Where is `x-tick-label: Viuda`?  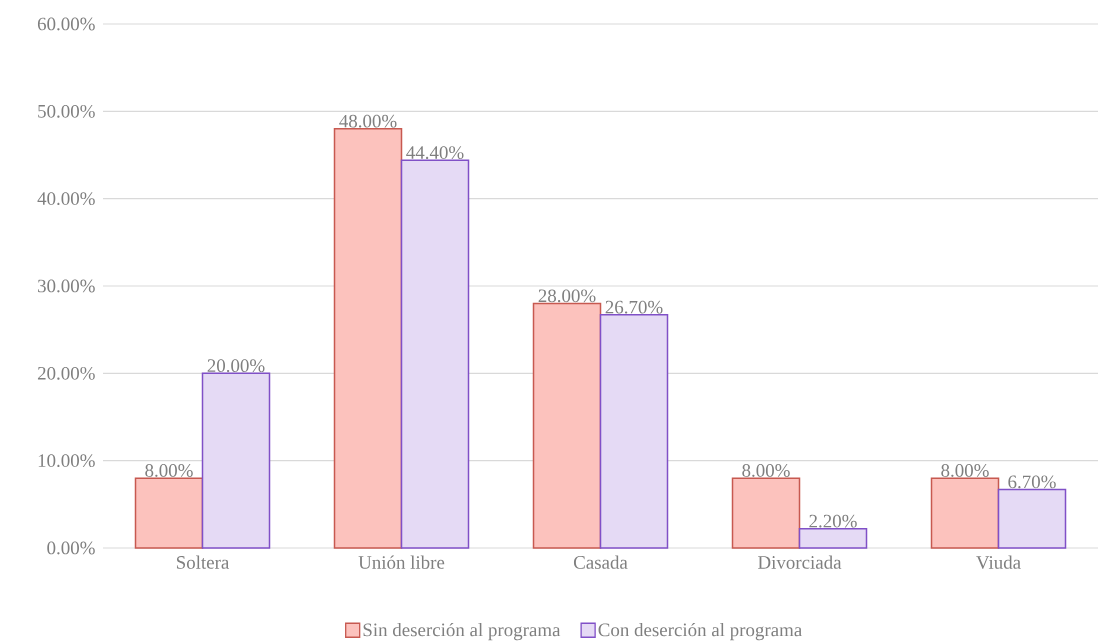
x-tick-label: Viuda is located at coordinates (998, 562).